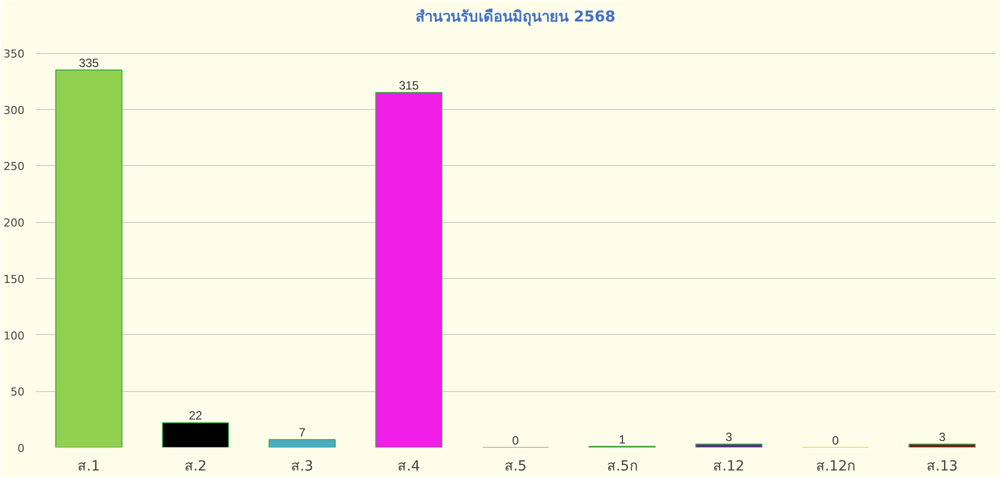 The height and width of the screenshot is (477, 1000). I want to click on data-label: 1, so click(622, 439).